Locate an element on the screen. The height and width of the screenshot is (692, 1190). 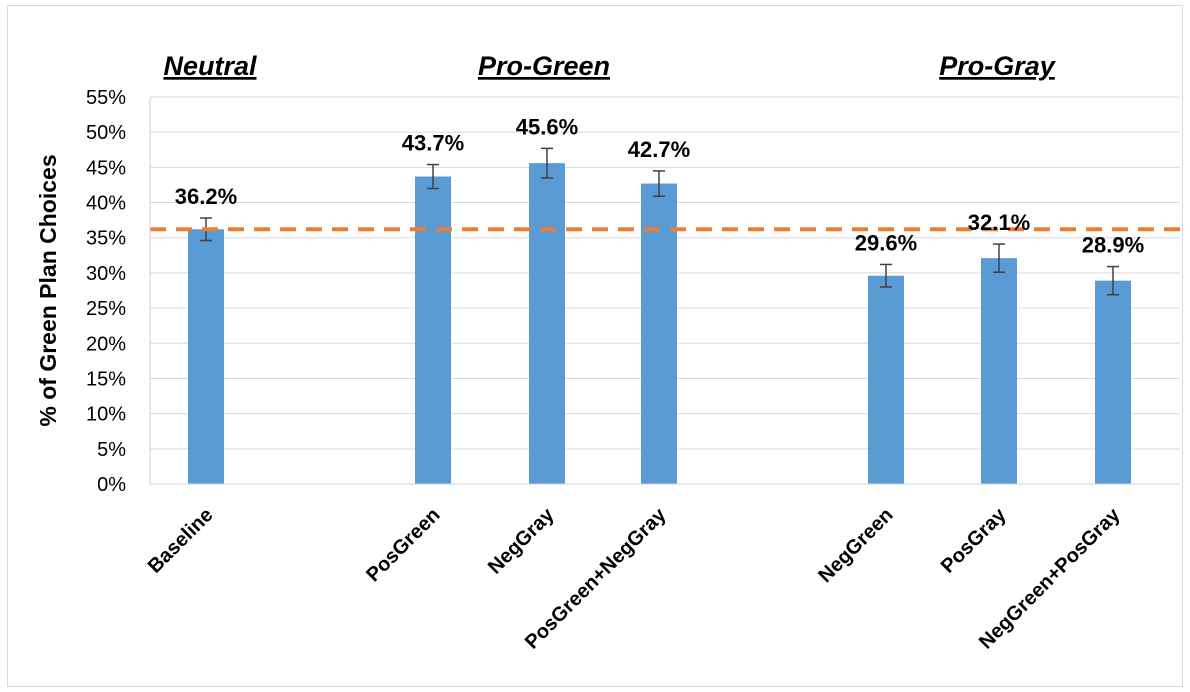
y-tick-label: 5% is located at coordinates (111, 450).